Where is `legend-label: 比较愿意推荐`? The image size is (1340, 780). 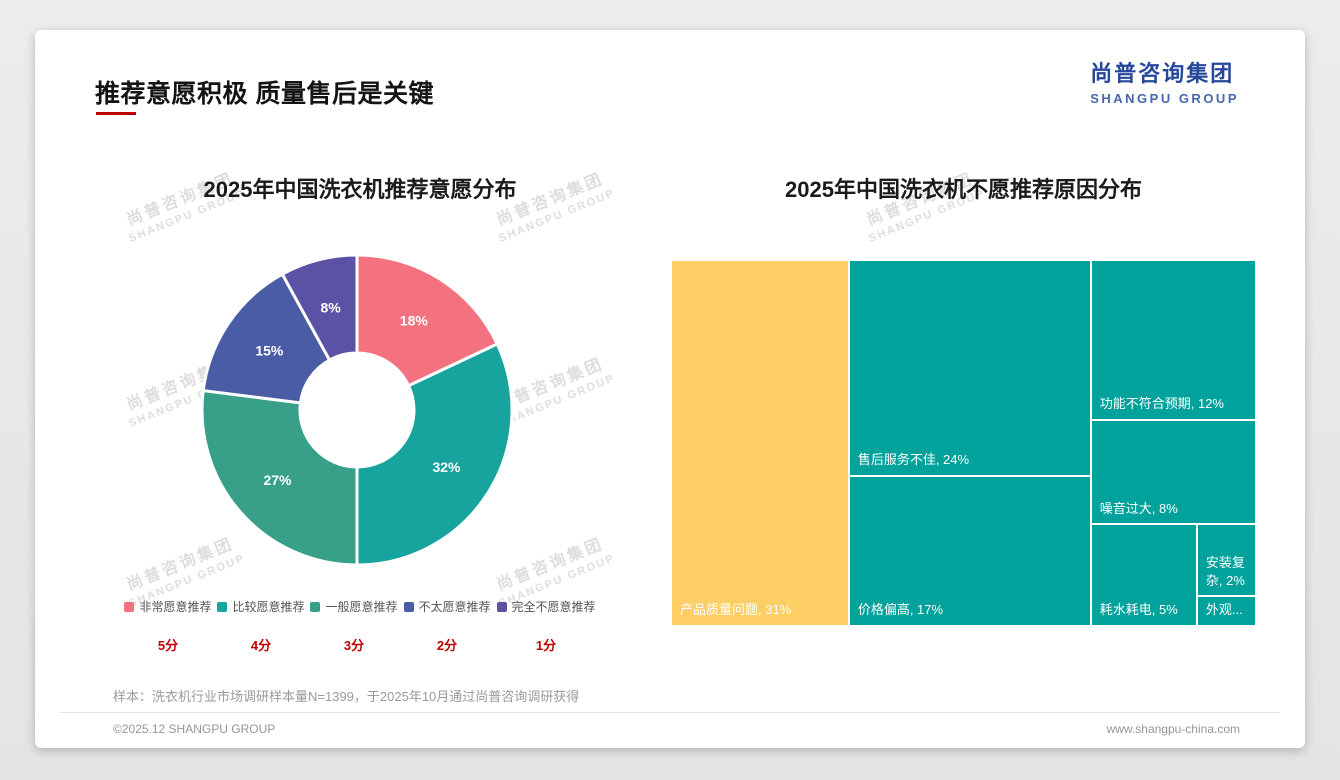 legend-label: 比较愿意推荐 is located at coordinates (268, 607).